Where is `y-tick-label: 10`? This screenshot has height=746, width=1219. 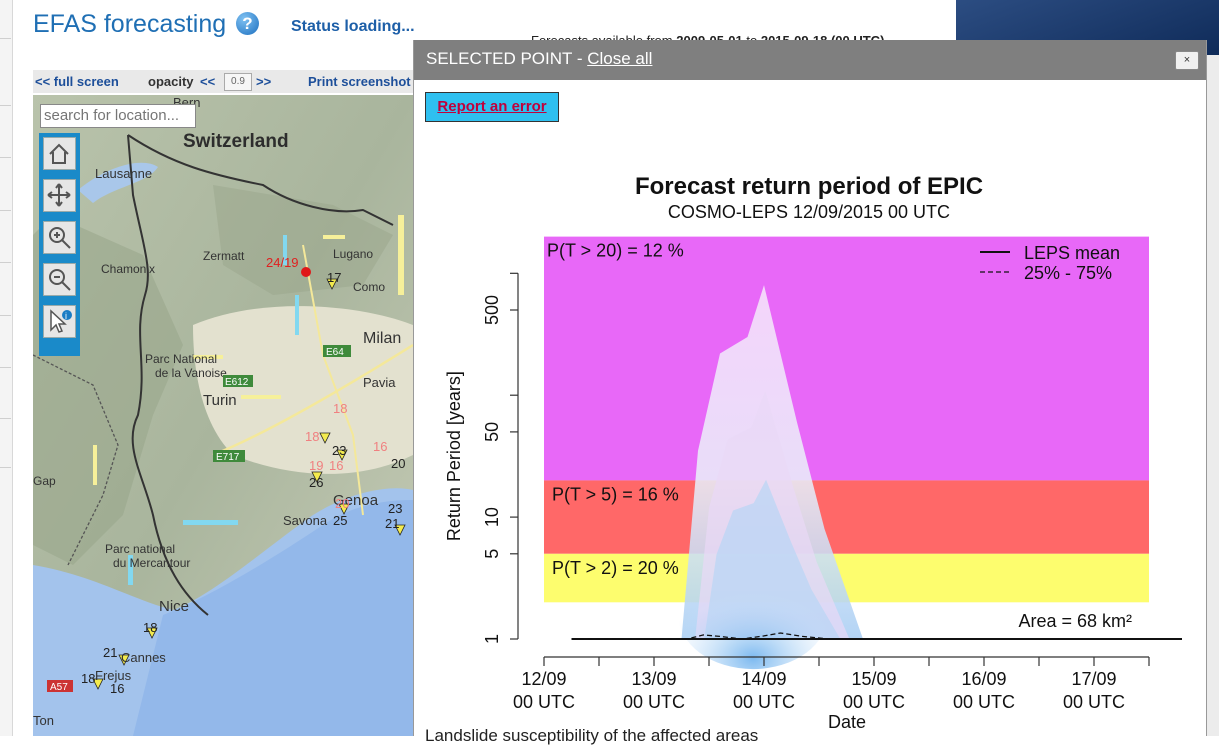 y-tick-label: 10 is located at coordinates (492, 517).